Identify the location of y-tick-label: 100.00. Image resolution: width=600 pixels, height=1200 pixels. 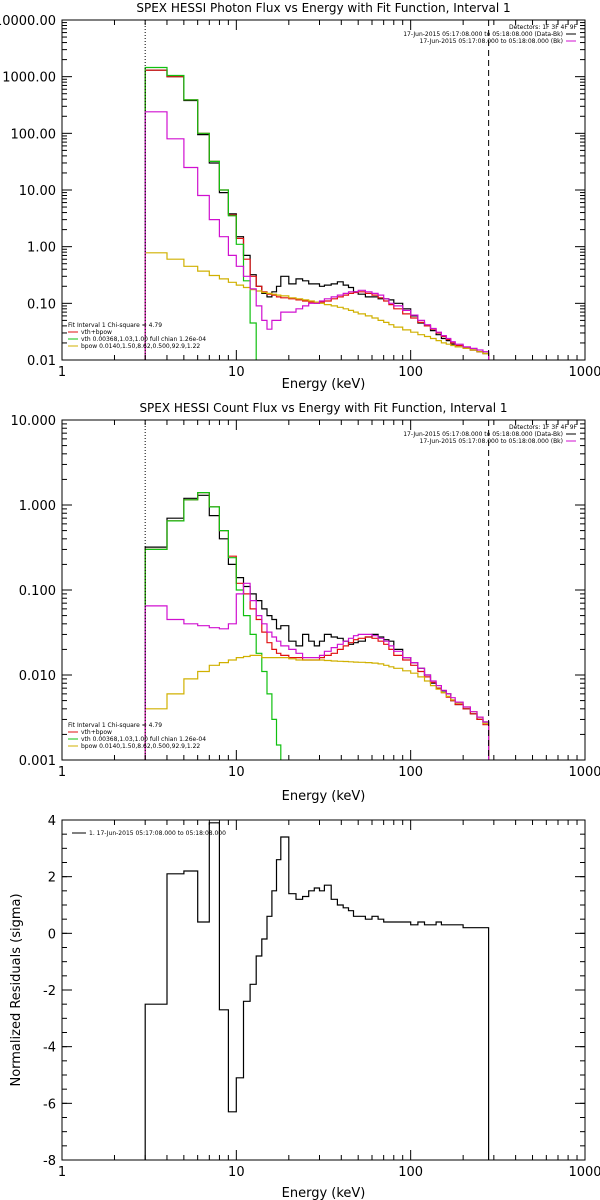
(34, 134).